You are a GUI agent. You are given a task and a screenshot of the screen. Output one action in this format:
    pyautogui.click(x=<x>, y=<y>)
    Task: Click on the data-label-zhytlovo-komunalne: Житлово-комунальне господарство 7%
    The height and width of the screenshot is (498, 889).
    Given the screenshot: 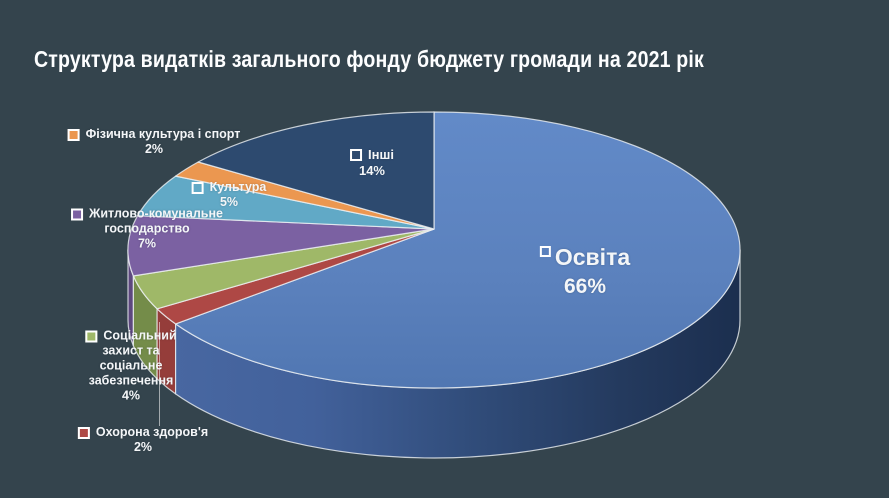 What is the action you would take?
    pyautogui.click(x=147, y=229)
    